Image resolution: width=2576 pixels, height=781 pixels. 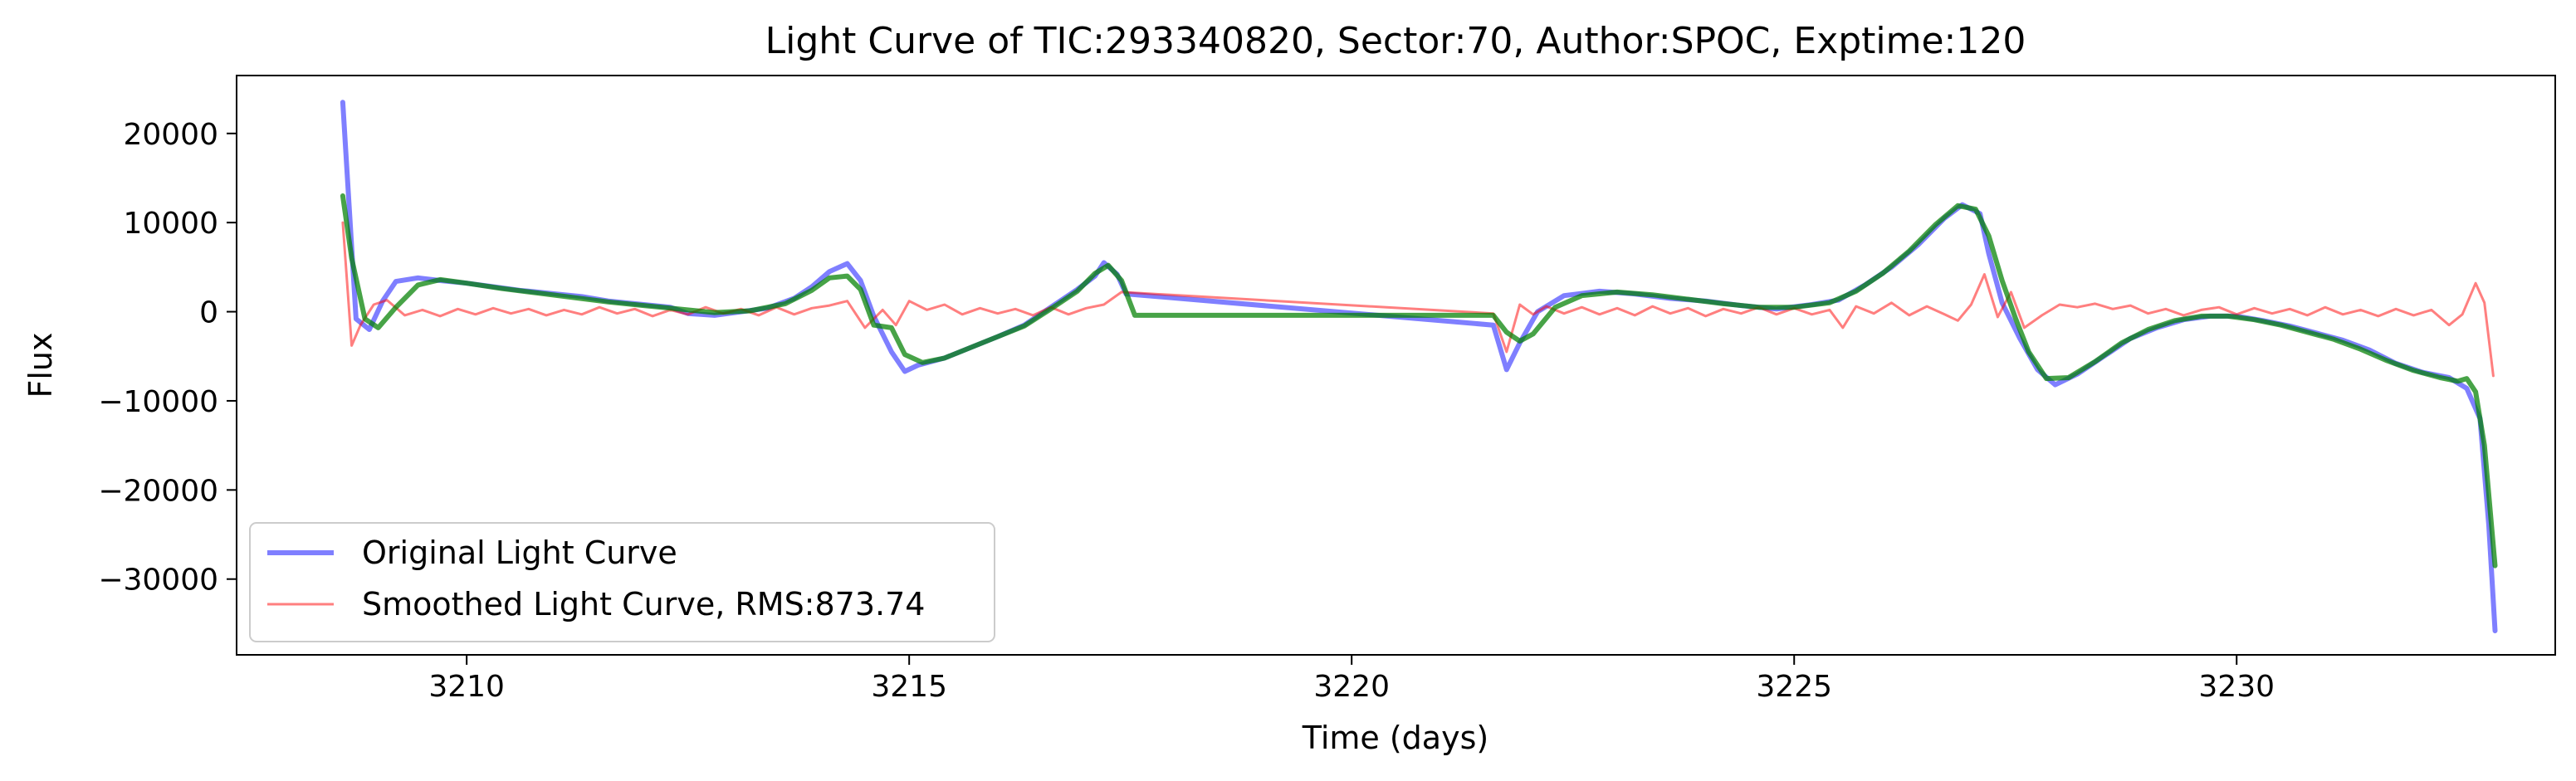 What do you see at coordinates (170, 224) in the screenshot?
I see `y-tick-label: 10000` at bounding box center [170, 224].